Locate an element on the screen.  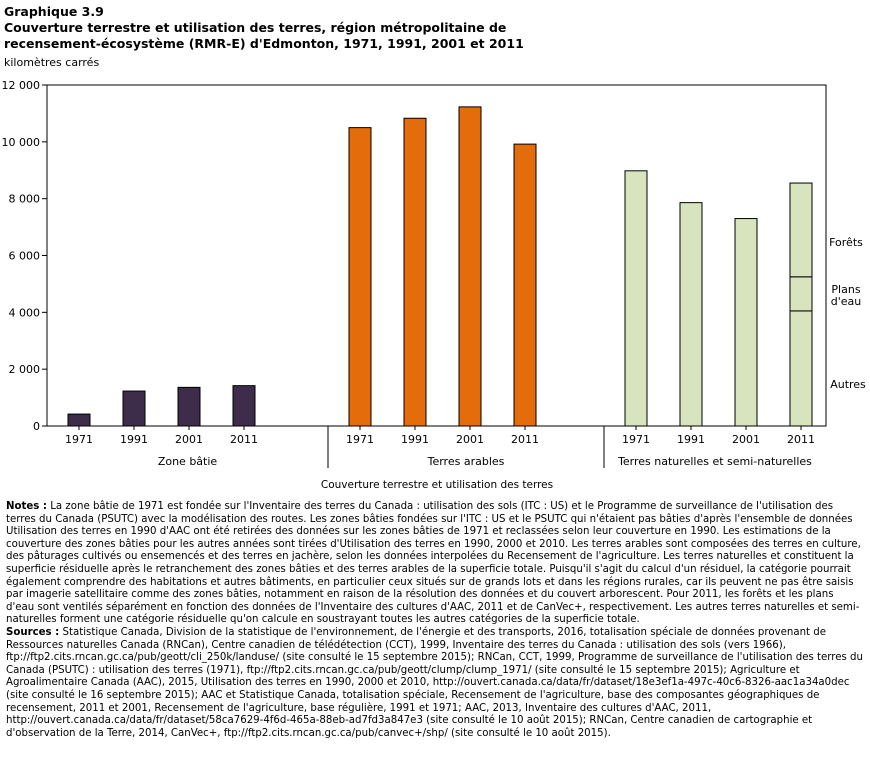
y-tick-label: 10 000 is located at coordinates (21, 142).